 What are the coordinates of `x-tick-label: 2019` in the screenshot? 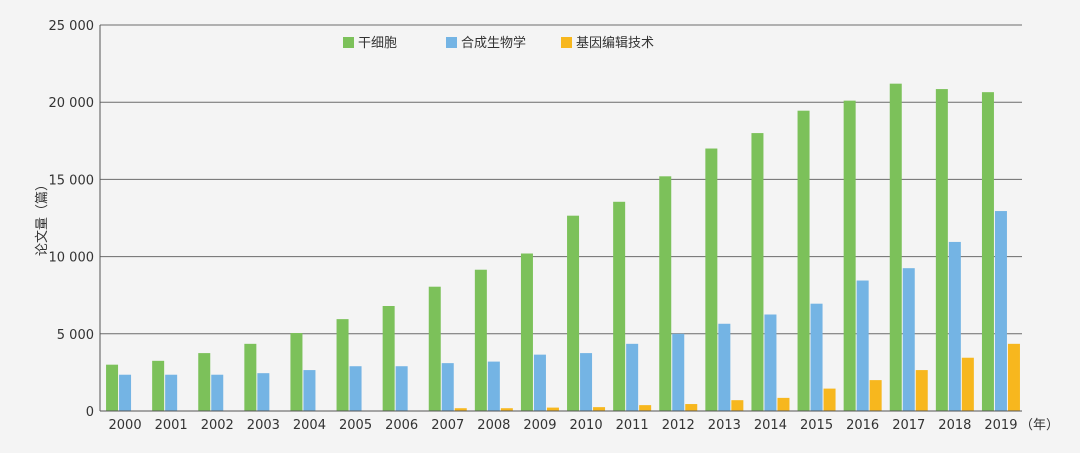 It's located at (1000, 425).